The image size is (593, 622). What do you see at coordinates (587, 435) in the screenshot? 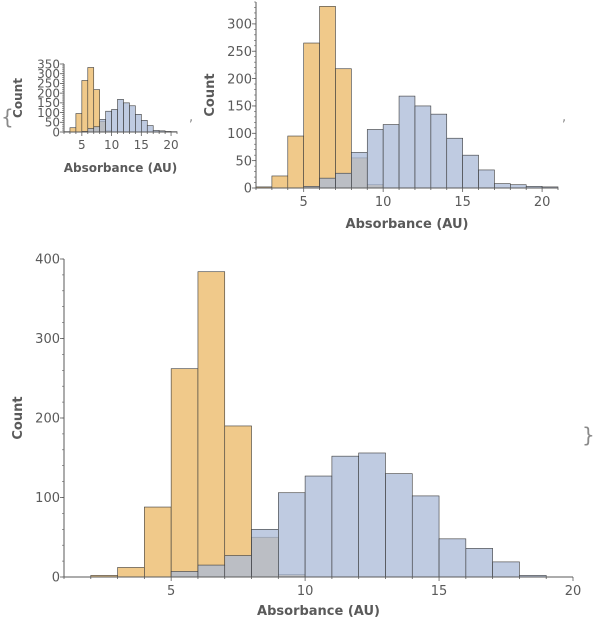
I see `list-close-brace: }` at bounding box center [587, 435].